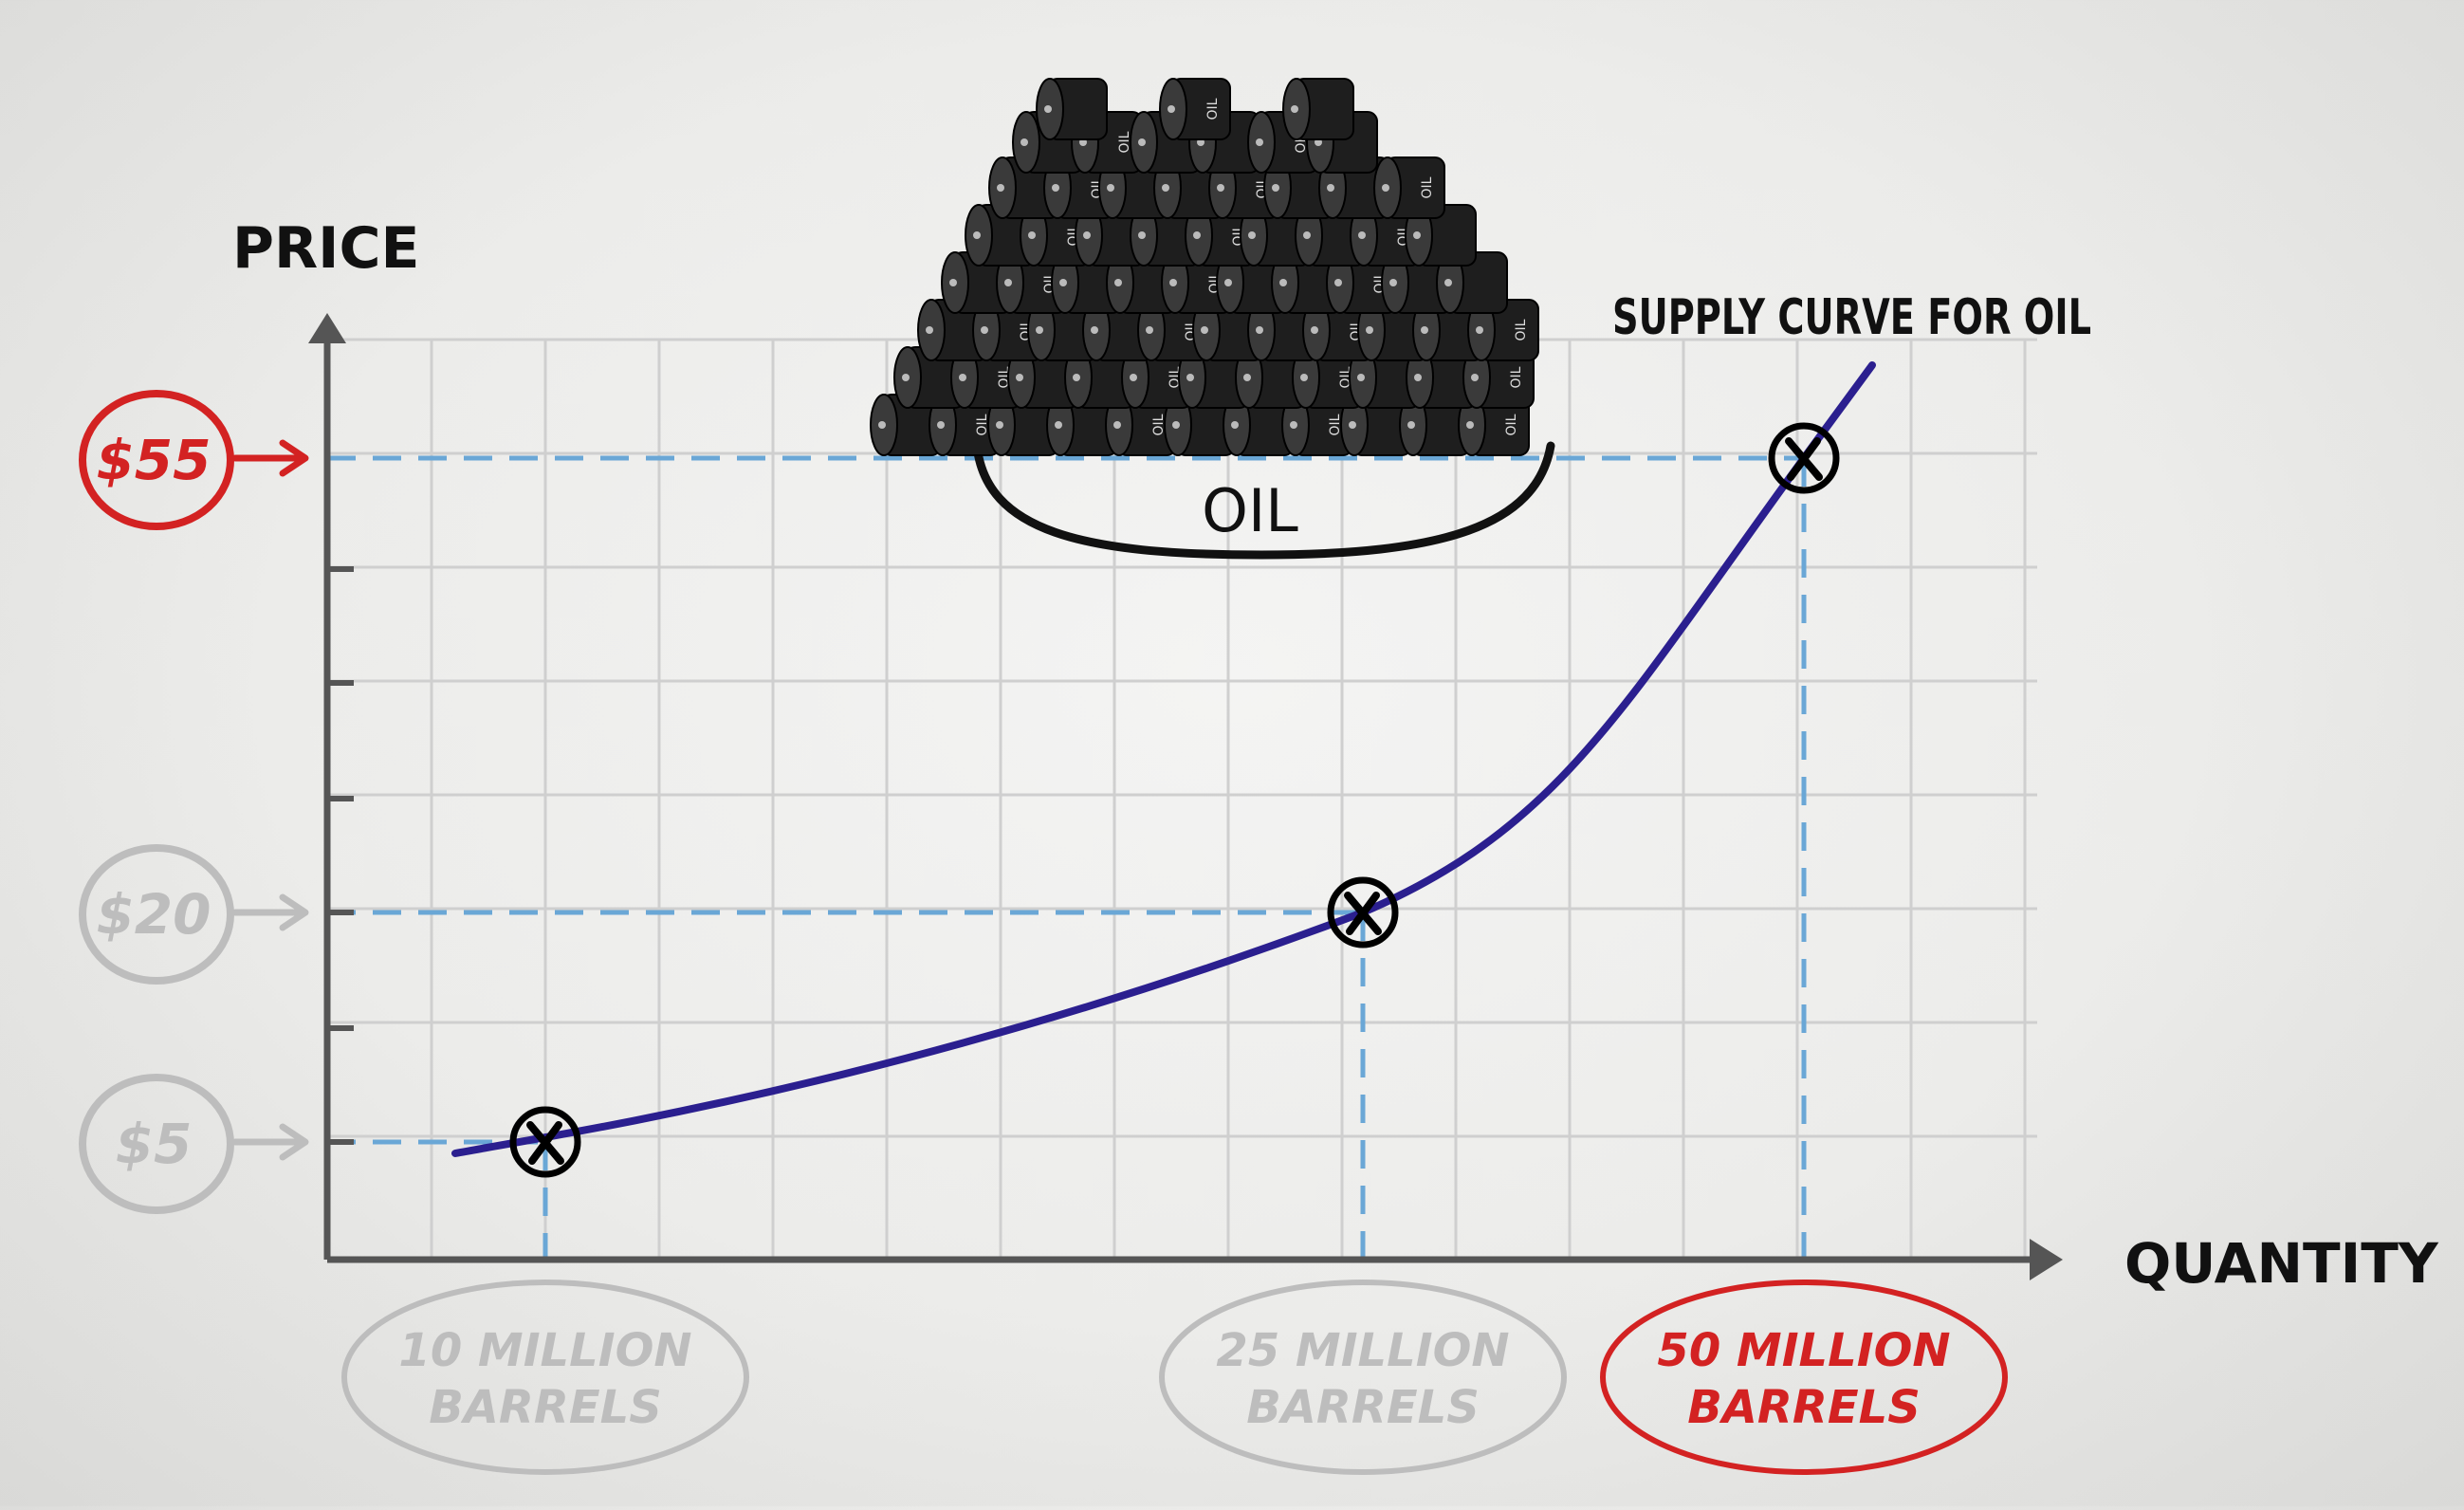 This screenshot has width=2464, height=1510. I want to click on price-label-text: $55, so click(153, 460).